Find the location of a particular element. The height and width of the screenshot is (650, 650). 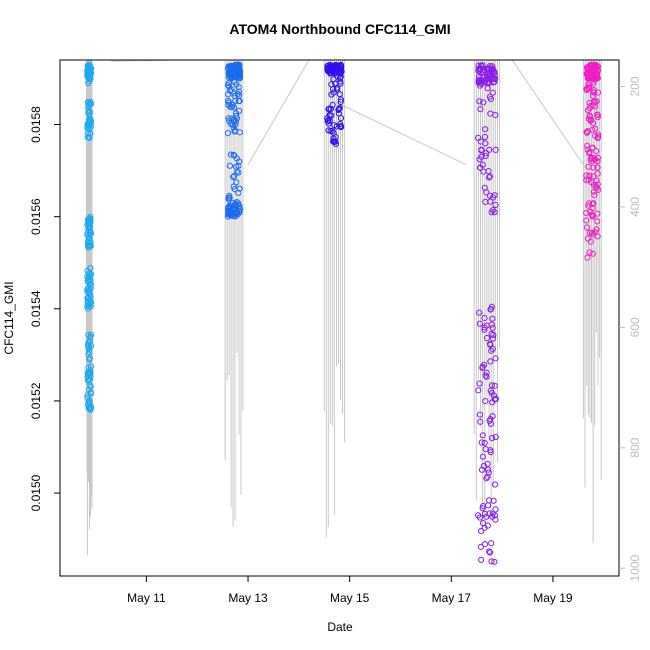

right-tick-label: 1000 is located at coordinates (635, 568).